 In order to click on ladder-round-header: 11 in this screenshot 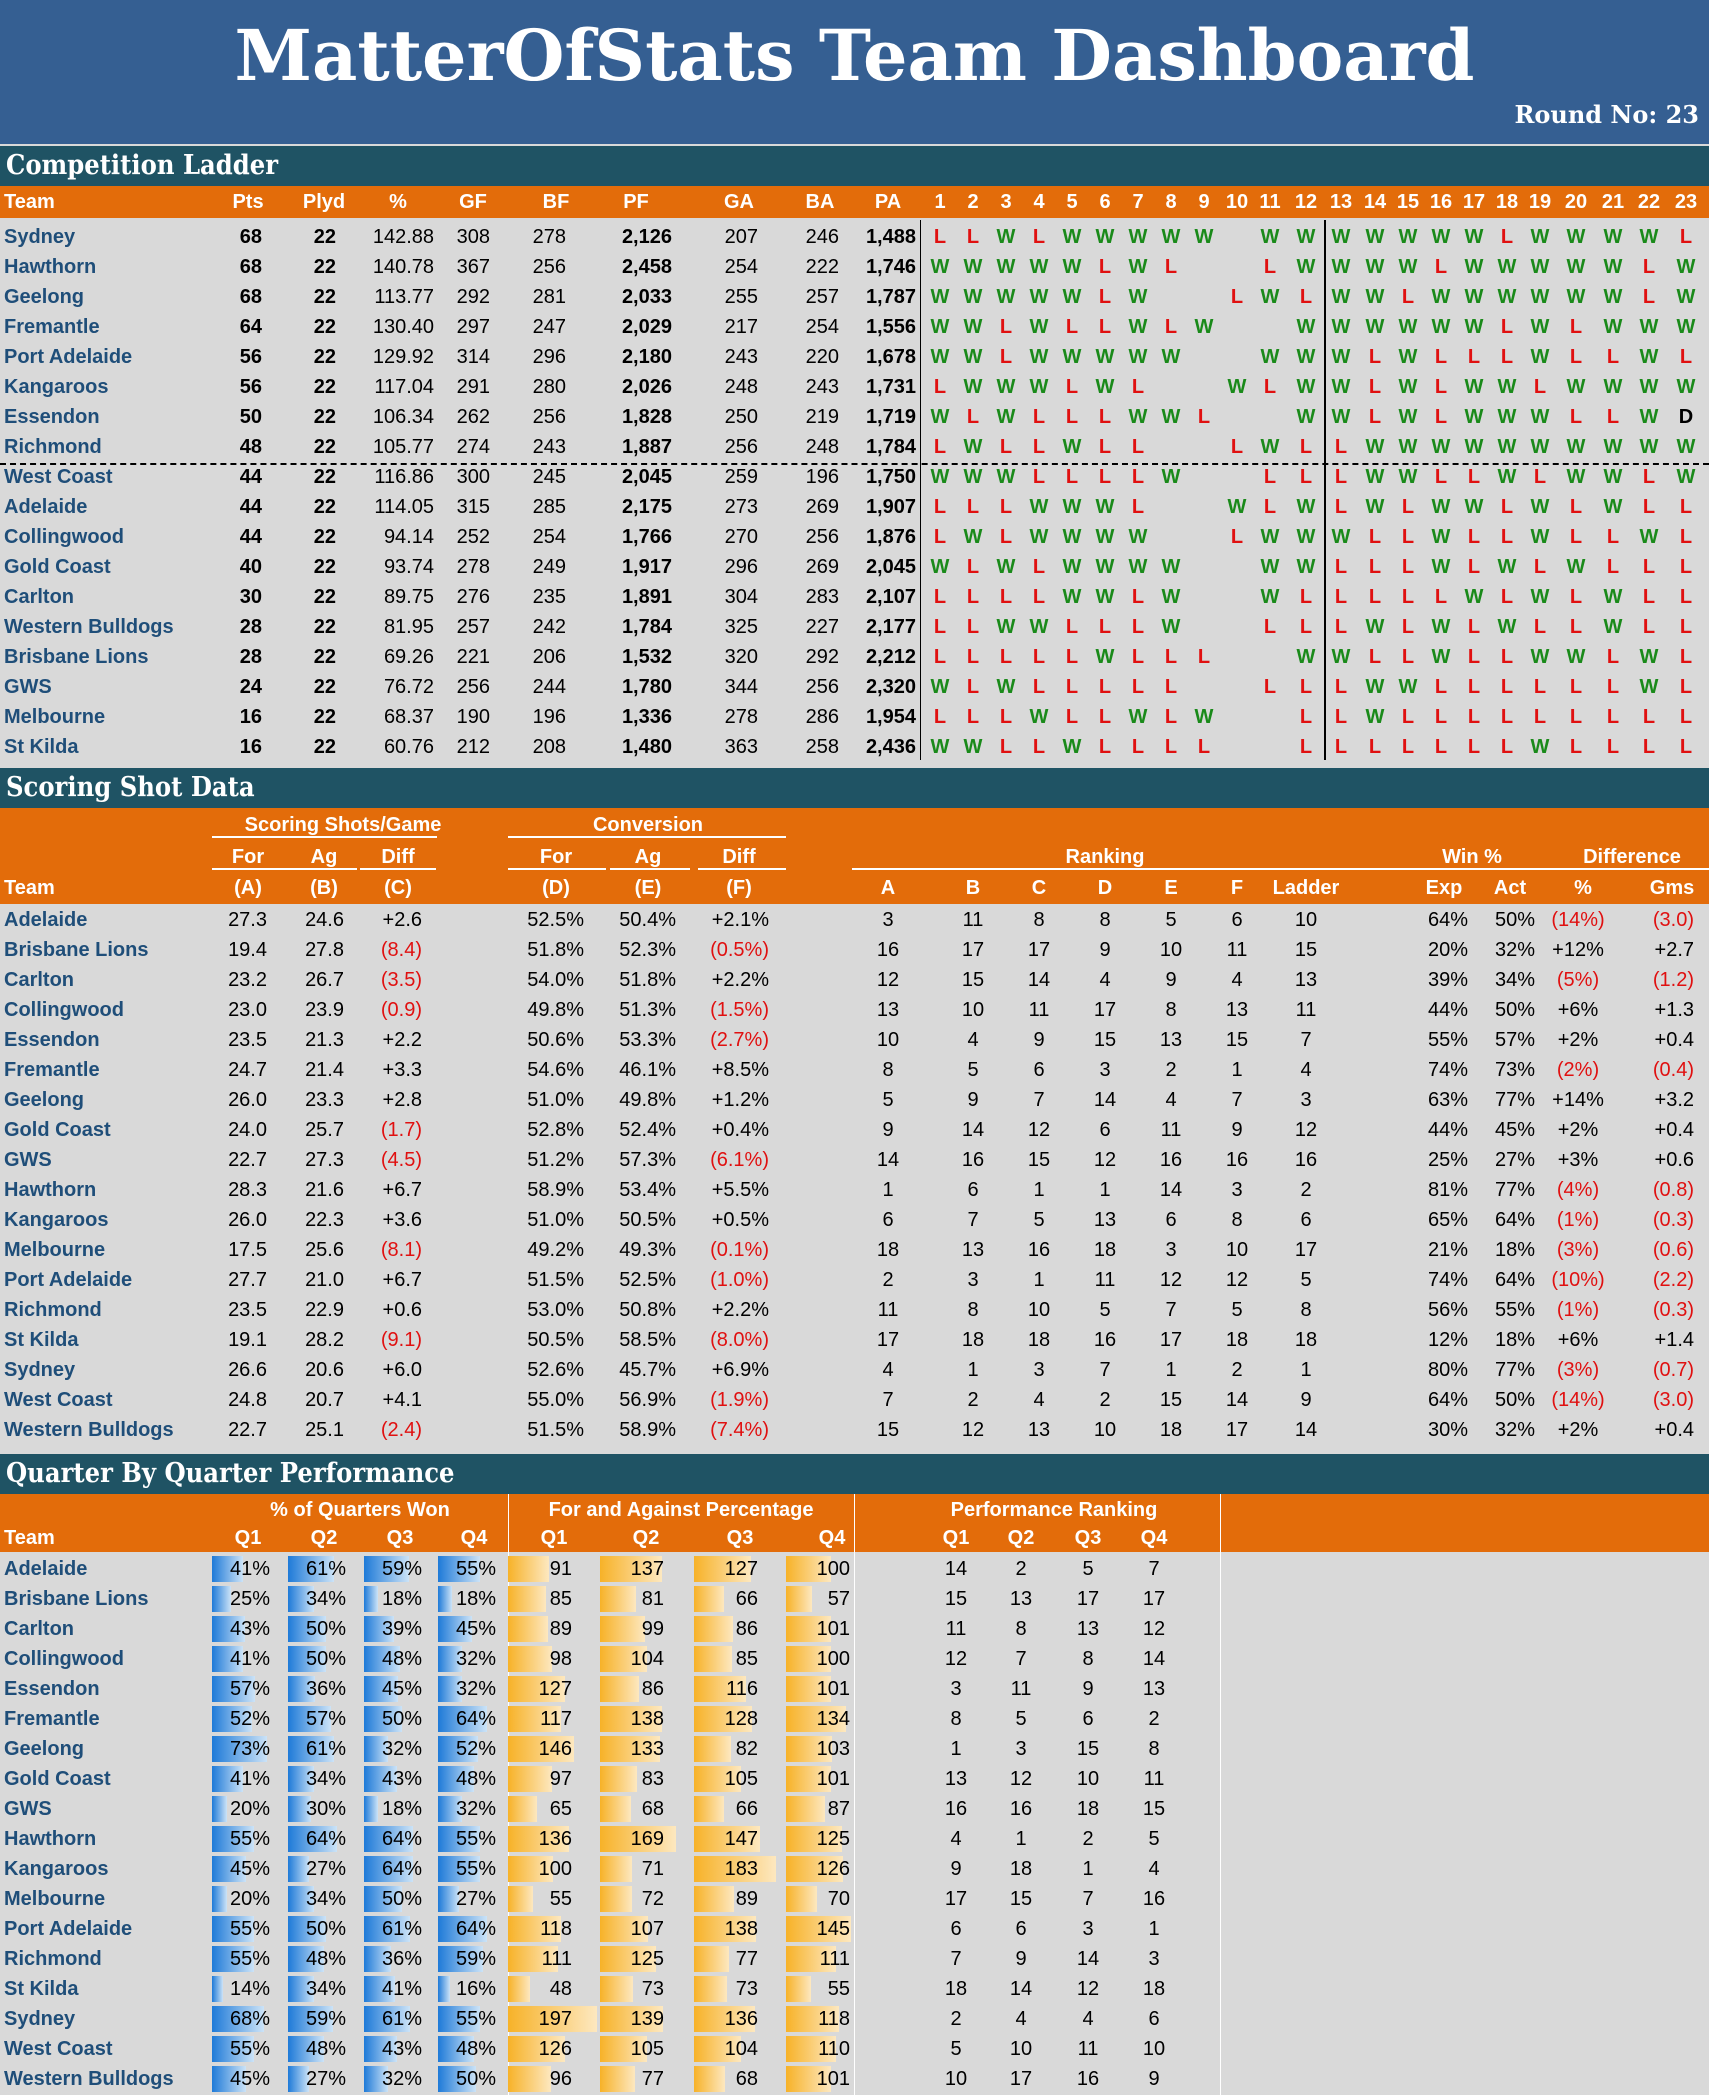, I will do `click(1270, 202)`.